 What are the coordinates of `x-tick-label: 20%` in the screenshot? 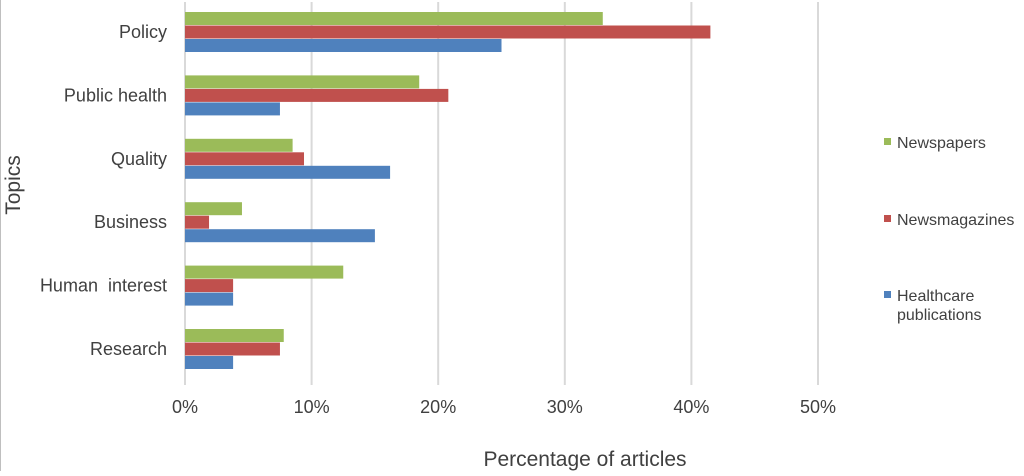 It's located at (438, 407).